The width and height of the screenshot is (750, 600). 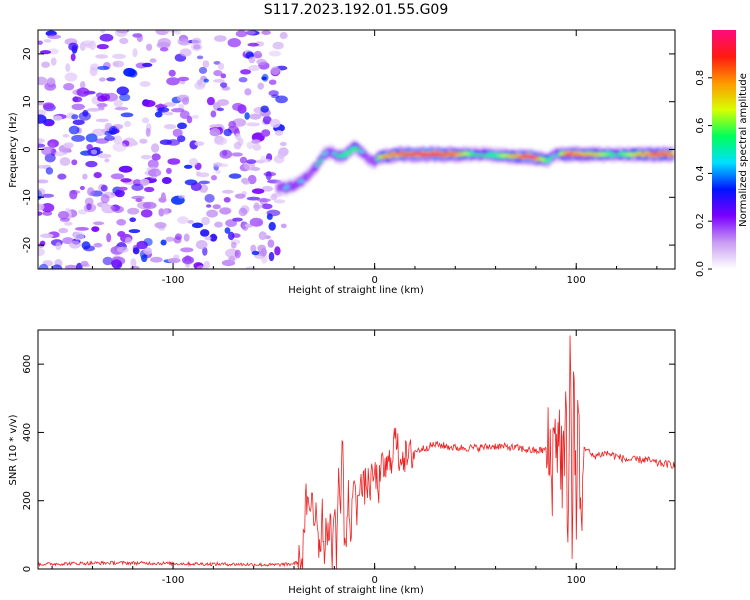 I want to click on spectrogram-x-tick-label: 100, so click(x=576, y=280).